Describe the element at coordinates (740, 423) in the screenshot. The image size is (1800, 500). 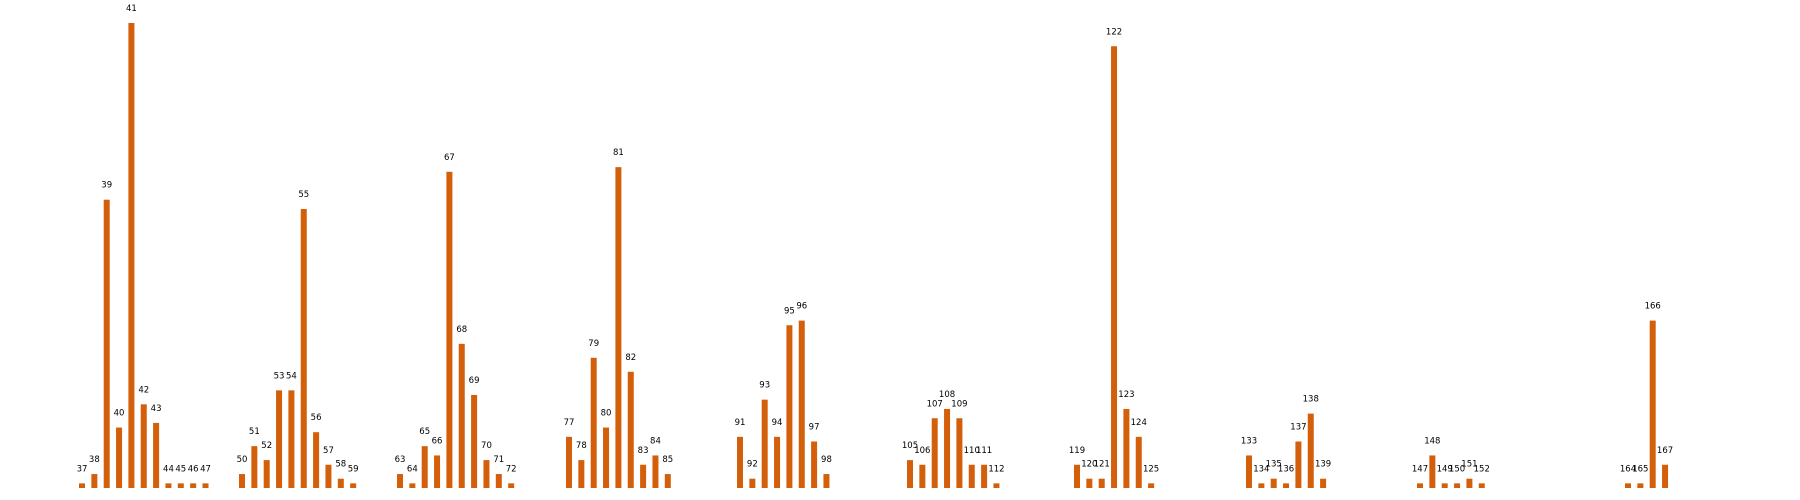
I see `bar-label-91: 91` at that location.